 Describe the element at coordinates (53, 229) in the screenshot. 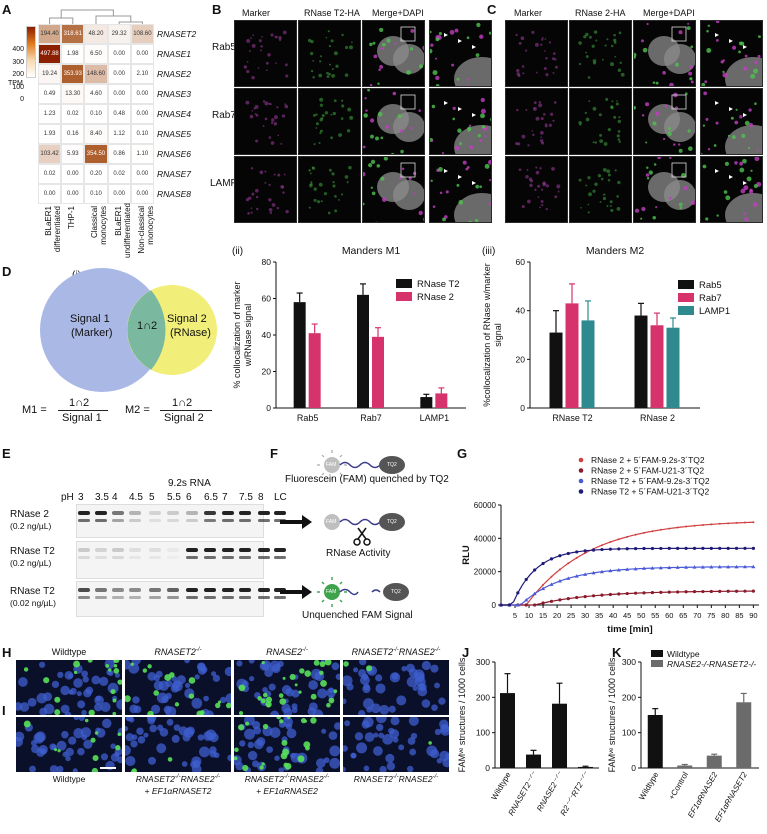

I see `heatmap-column-label: BLaER1 differentiated` at that location.